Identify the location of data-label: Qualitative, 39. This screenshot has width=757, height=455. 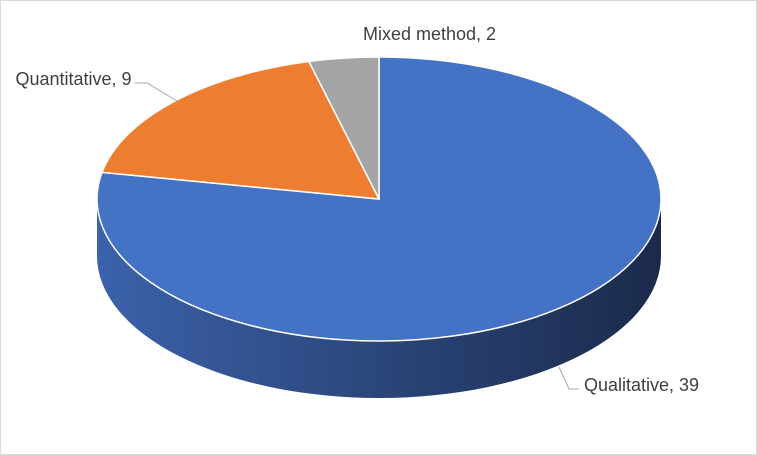
(642, 385).